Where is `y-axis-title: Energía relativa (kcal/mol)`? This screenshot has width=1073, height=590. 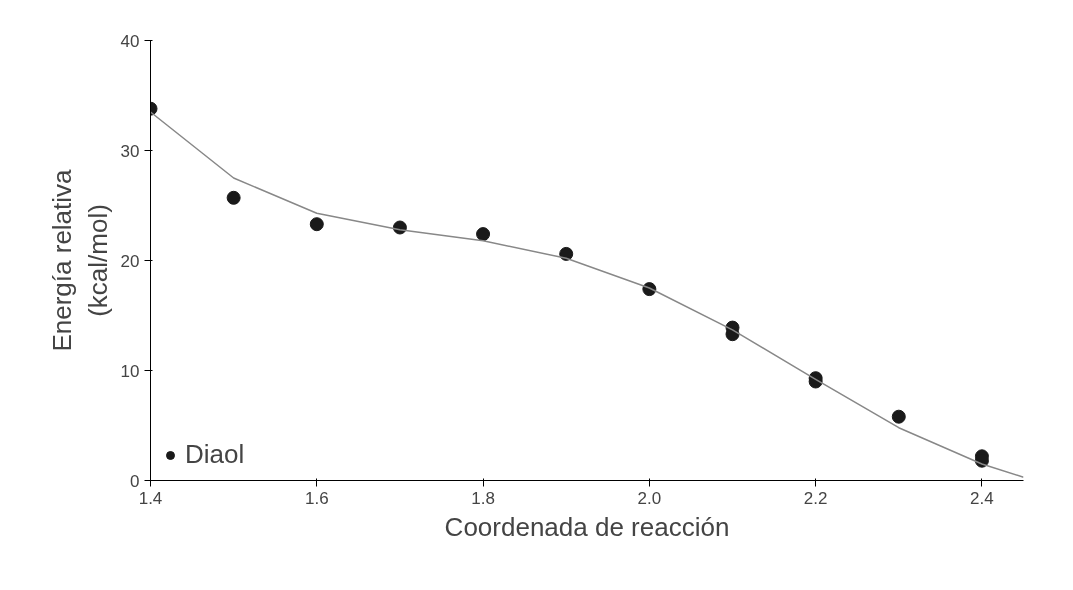
y-axis-title: Energía relativa (kcal/mol) is located at coordinates (79, 260).